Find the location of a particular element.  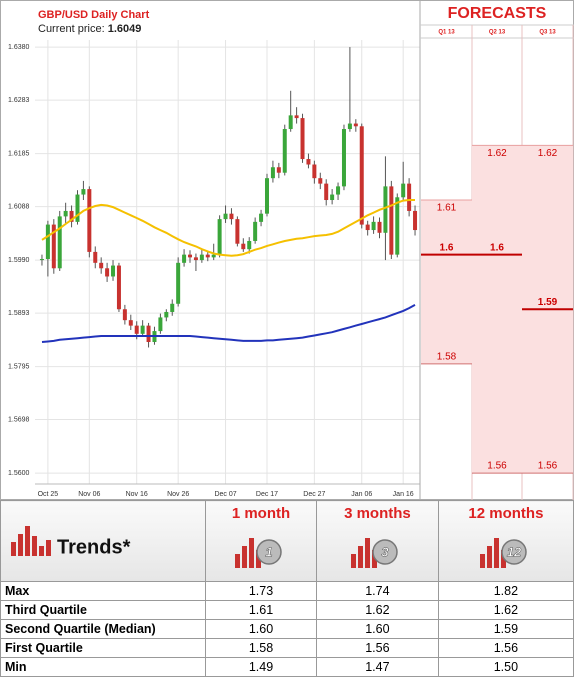

y-tick-label: 1.5795 is located at coordinates (19, 366).